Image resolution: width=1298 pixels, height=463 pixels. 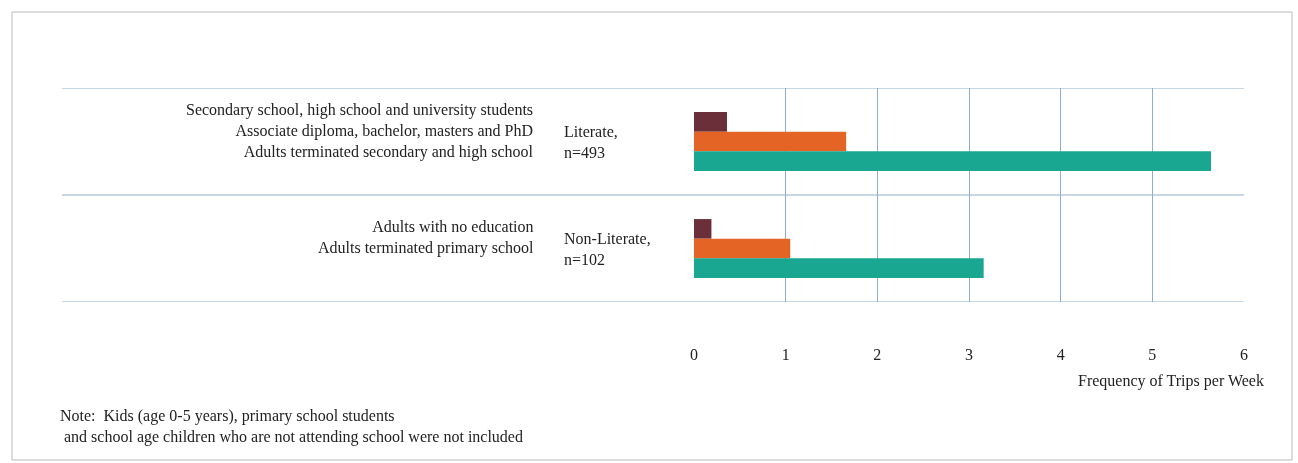 I want to click on x-tick-label: 0, so click(x=694, y=355).